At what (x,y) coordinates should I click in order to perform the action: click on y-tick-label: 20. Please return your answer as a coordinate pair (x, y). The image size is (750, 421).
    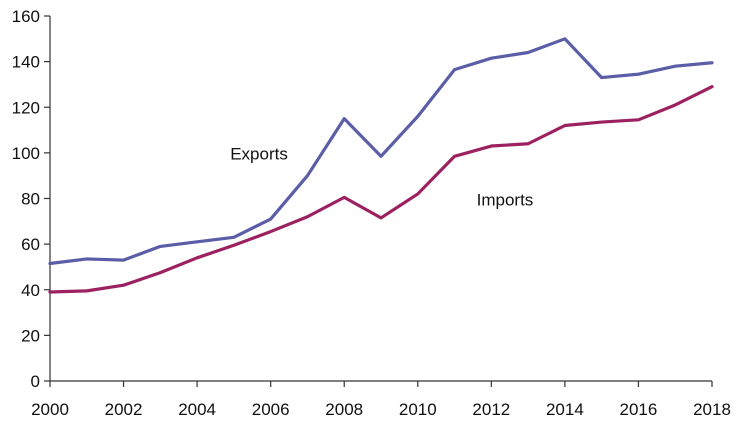
    Looking at the image, I should click on (30, 335).